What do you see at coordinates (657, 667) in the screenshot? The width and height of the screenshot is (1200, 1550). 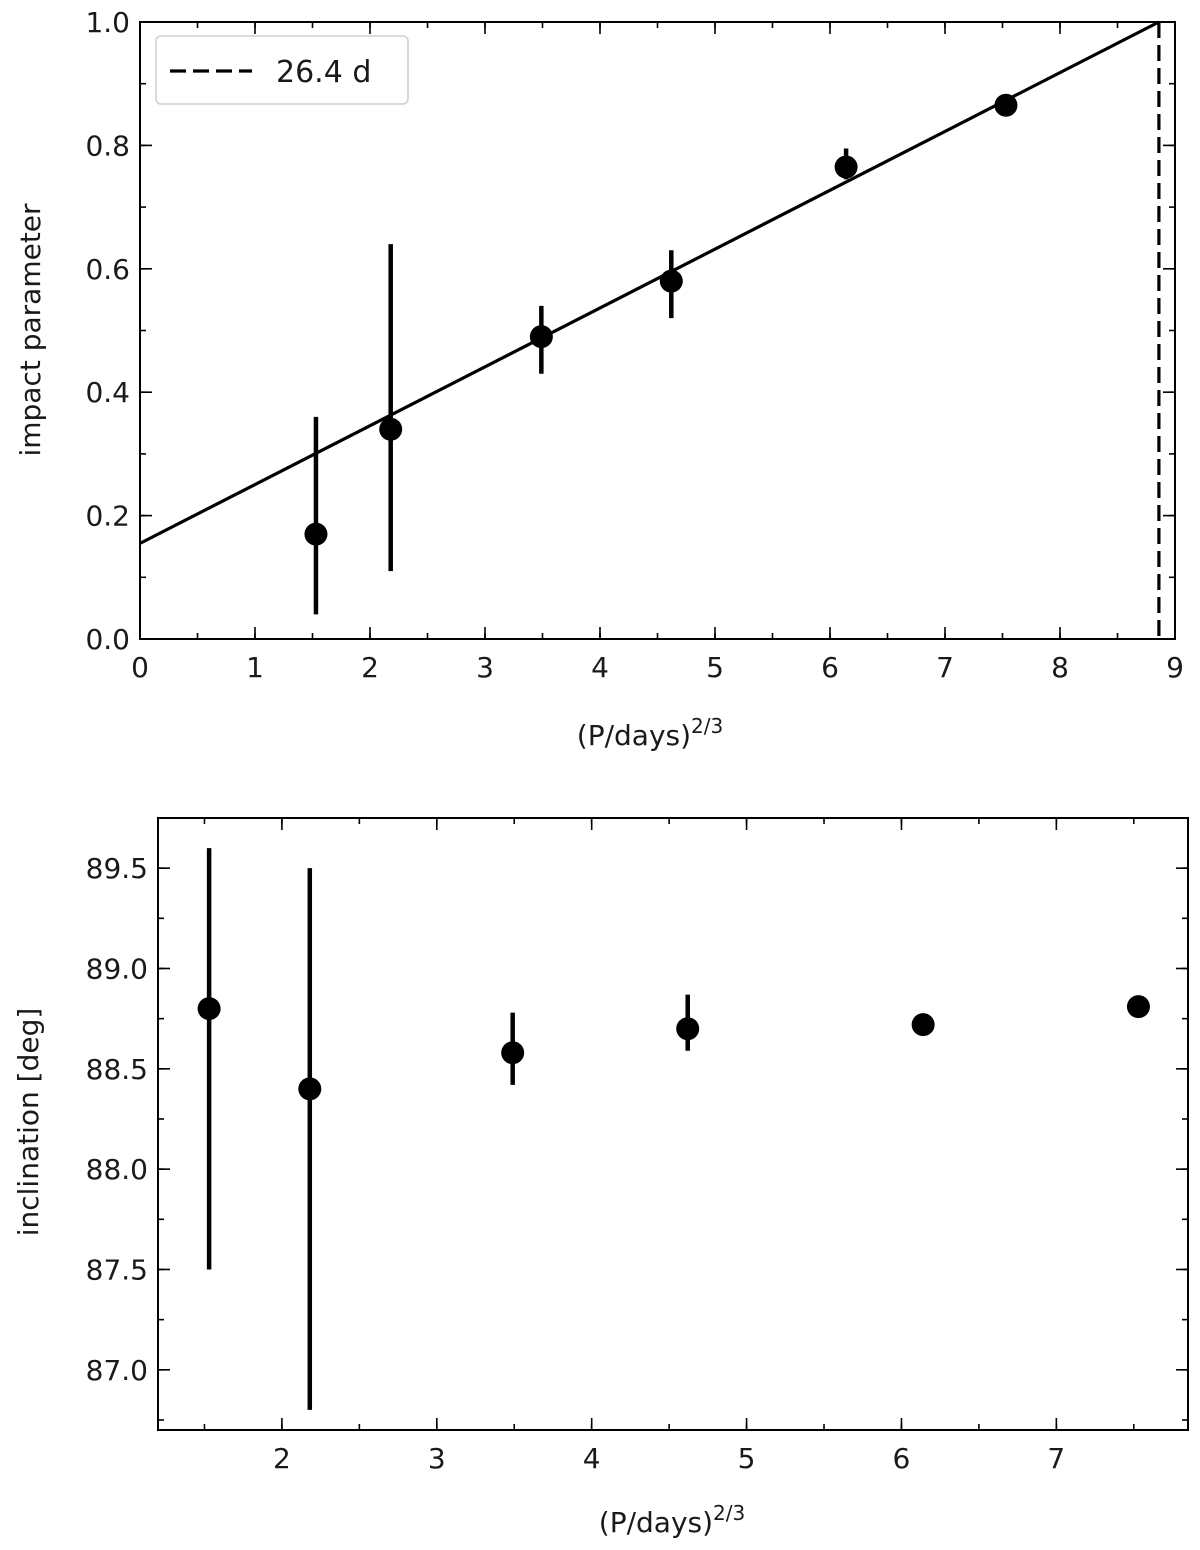 I see `x-tick-labels-top: 0 1 2 3 4 5 6 7 8 9` at bounding box center [657, 667].